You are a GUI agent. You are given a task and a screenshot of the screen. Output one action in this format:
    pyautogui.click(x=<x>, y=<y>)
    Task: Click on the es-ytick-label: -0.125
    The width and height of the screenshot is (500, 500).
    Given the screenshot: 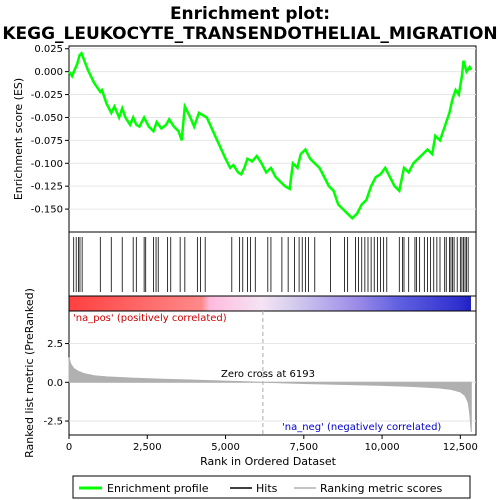 What is the action you would take?
    pyautogui.click(x=47, y=187)
    